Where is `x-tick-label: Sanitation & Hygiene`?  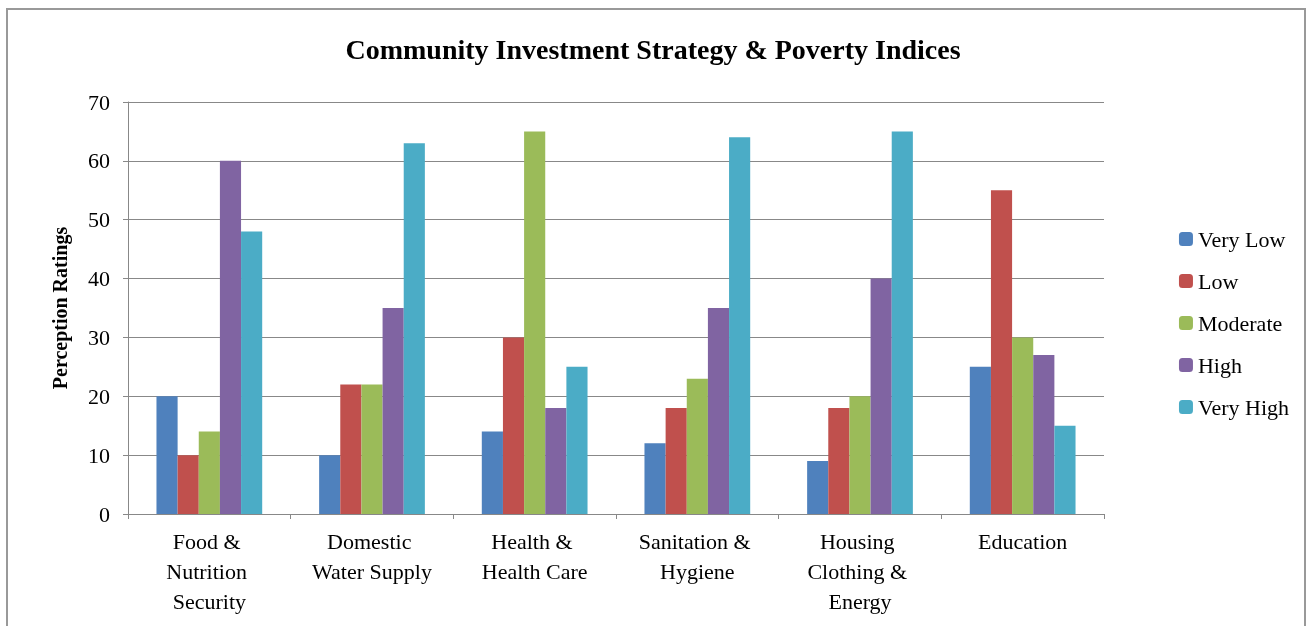
x-tick-label: Sanitation & Hygiene is located at coordinates (697, 556).